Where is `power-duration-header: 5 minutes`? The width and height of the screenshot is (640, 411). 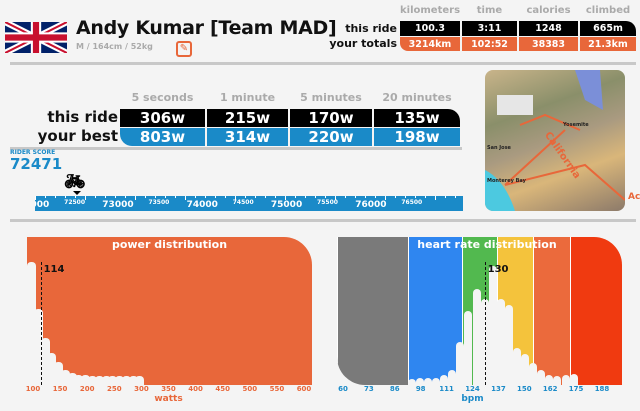 power-duration-header: 5 minutes is located at coordinates (331, 97).